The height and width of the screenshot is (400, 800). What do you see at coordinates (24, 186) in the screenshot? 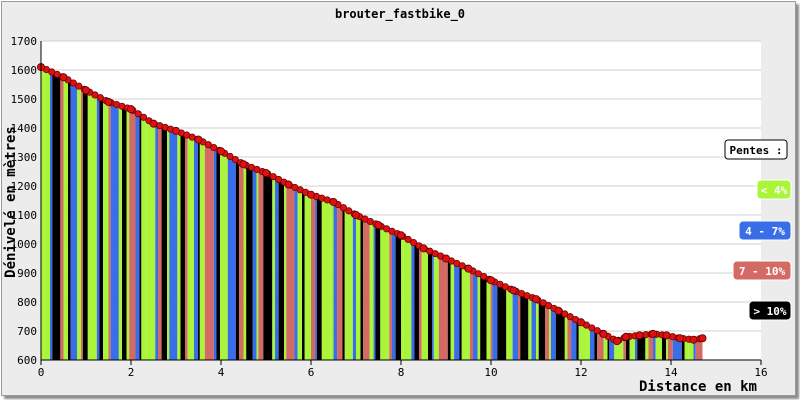
I see `y-tick-label: 1200` at bounding box center [24, 186].